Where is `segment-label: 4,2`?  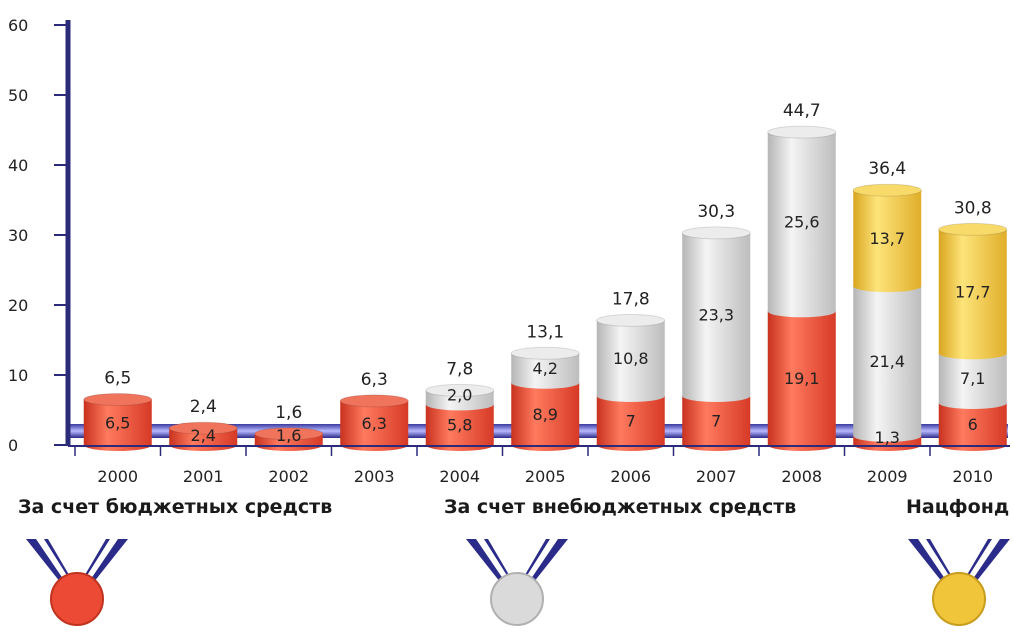
segment-label: 4,2 is located at coordinates (545, 368).